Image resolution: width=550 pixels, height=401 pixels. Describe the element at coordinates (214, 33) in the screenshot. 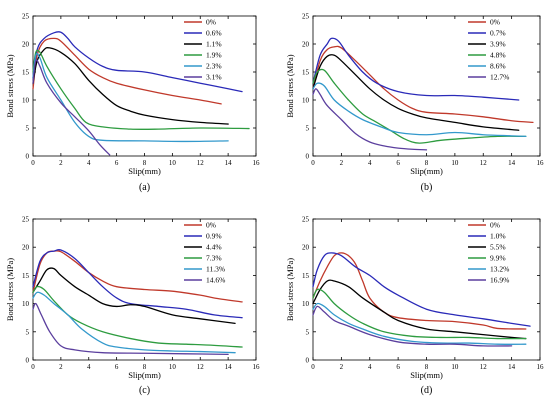

I see `legend-entry: 0.6%` at that location.